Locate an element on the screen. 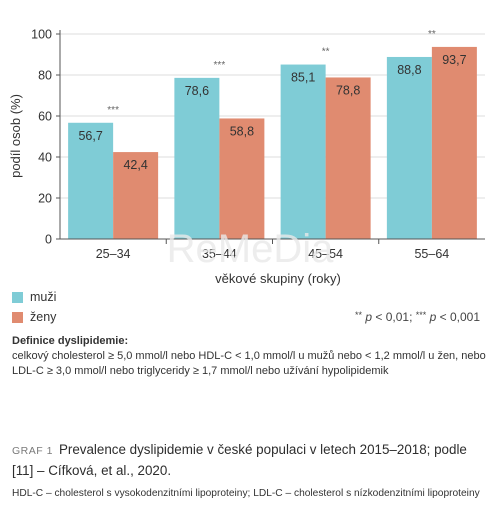  y-tick-label: 80 is located at coordinates (45, 76).